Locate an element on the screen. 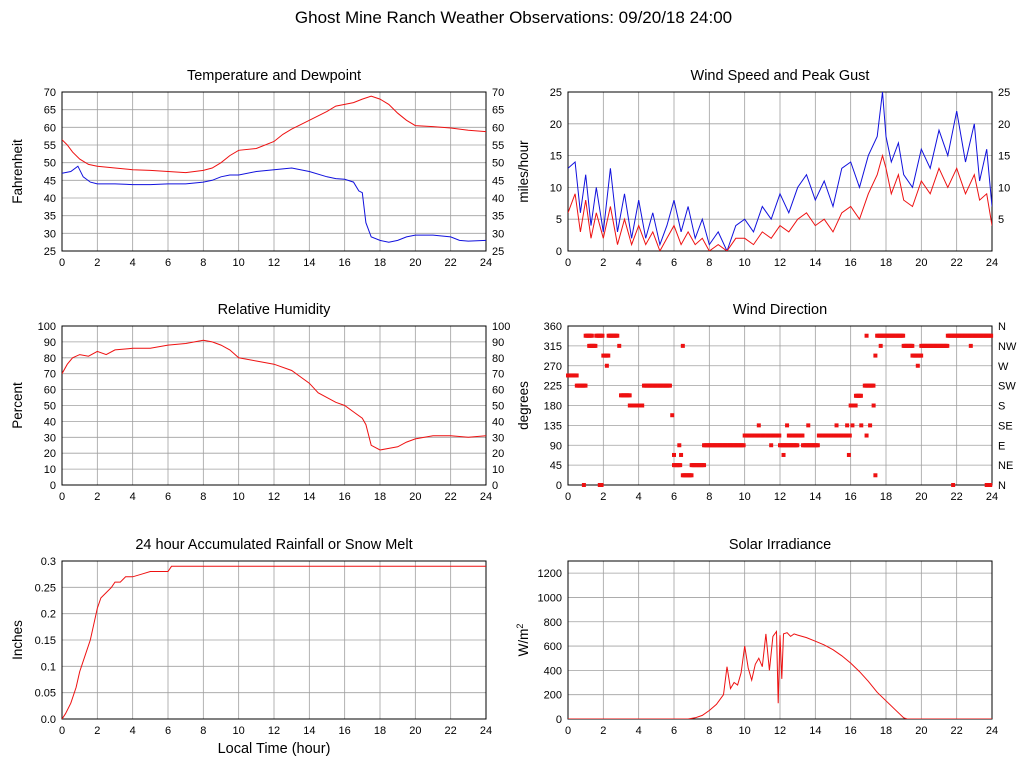 The height and width of the screenshot is (772, 1027). y-tick-label: 60 is located at coordinates (50, 128).